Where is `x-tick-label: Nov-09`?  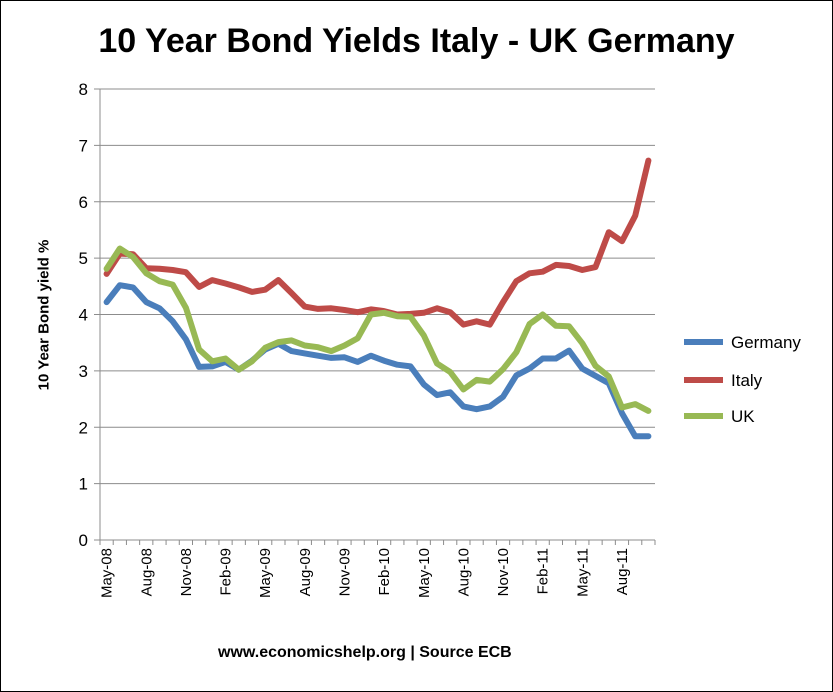 x-tick-label: Nov-09 is located at coordinates (344, 572).